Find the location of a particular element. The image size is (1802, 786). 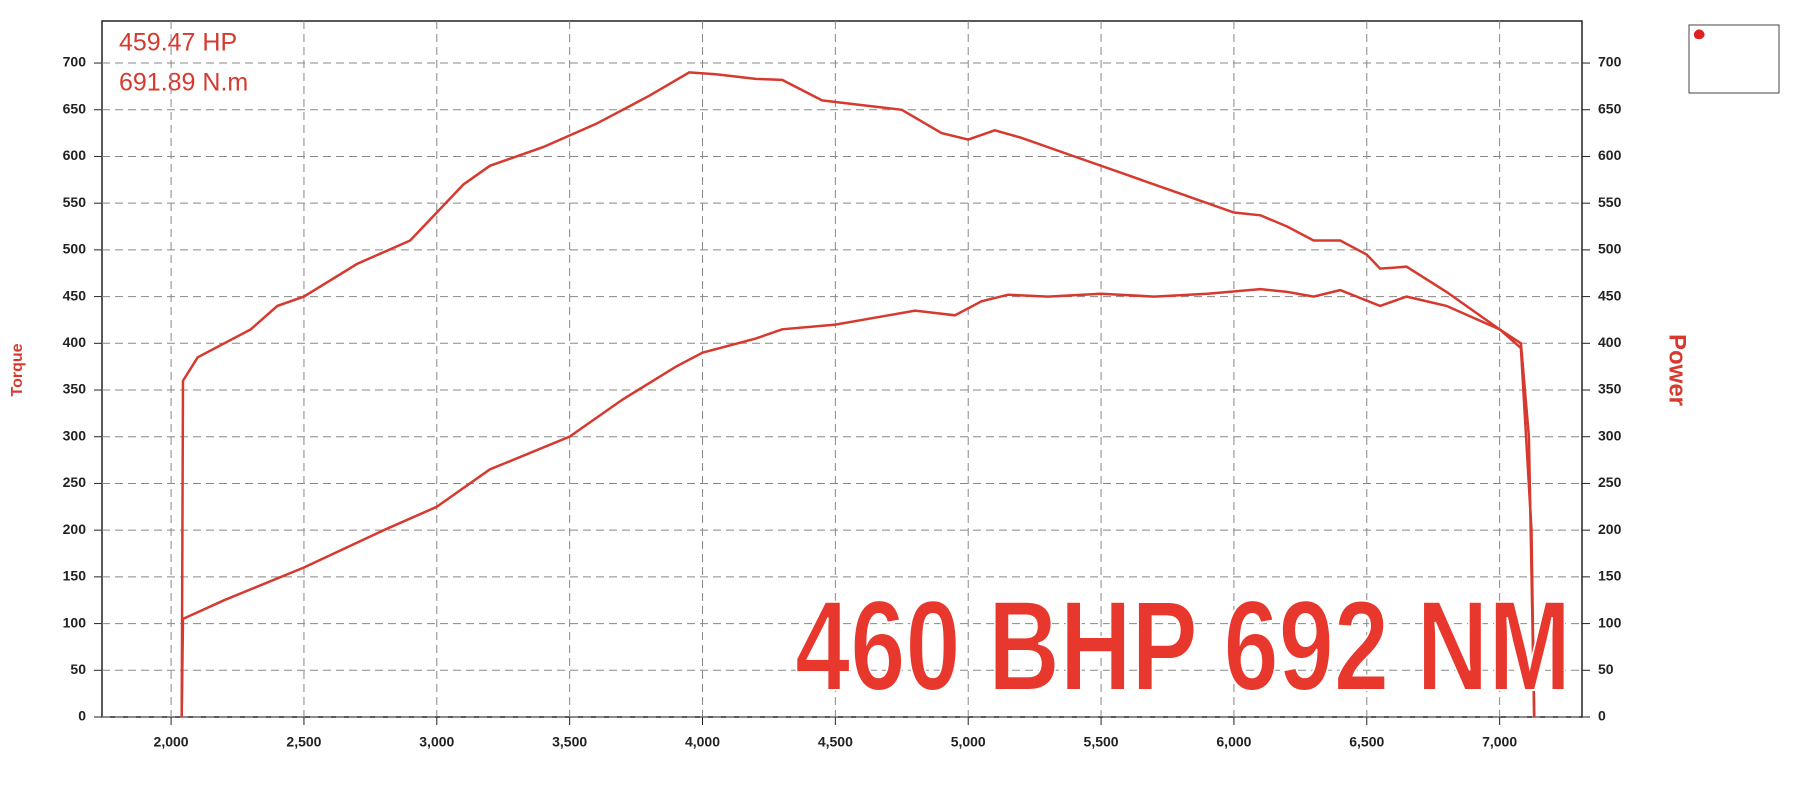

y-tick-label: 600 is located at coordinates (75, 155).